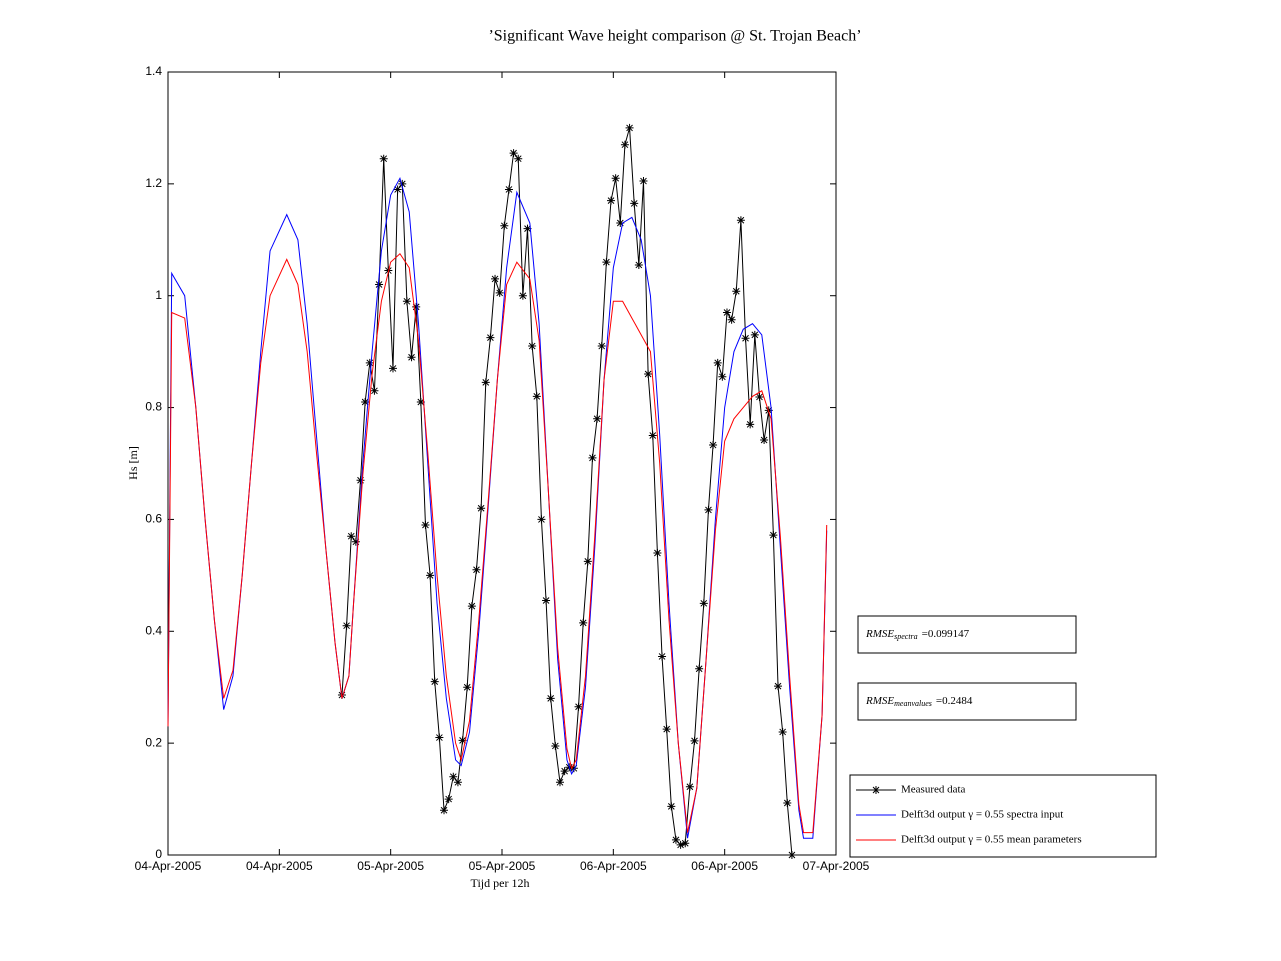  What do you see at coordinates (913, 703) in the screenshot?
I see `annotation-subscript: meanvalues` at bounding box center [913, 703].